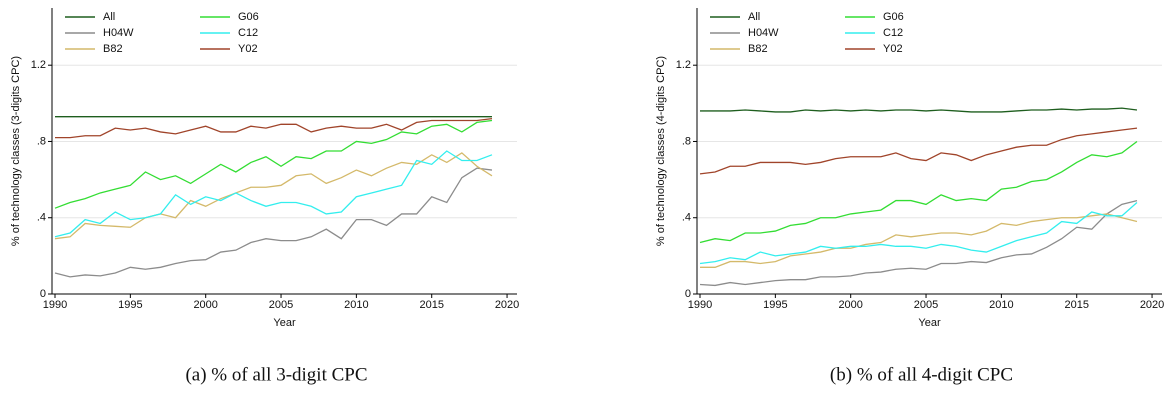  Describe the element at coordinates (276, 374) in the screenshot. I see `caption: (a) % of all 3-digit CPC` at that location.